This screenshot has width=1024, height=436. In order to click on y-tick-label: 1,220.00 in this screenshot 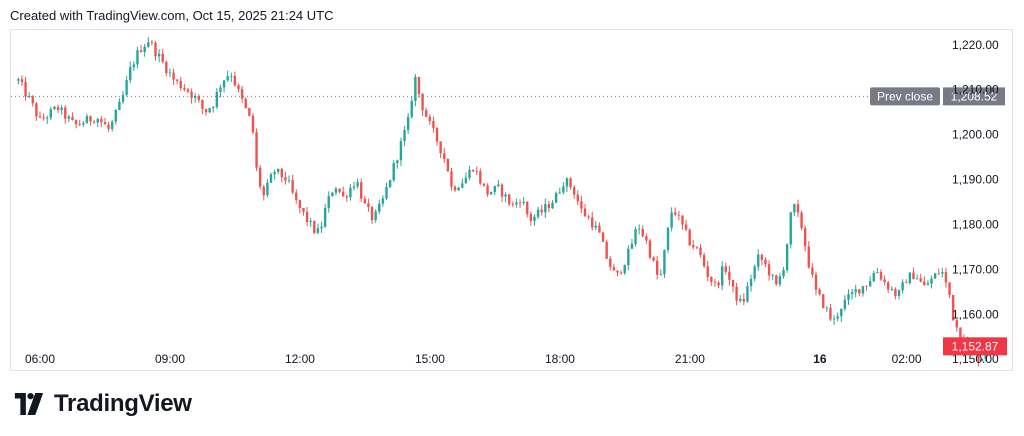, I will do `click(975, 45)`.